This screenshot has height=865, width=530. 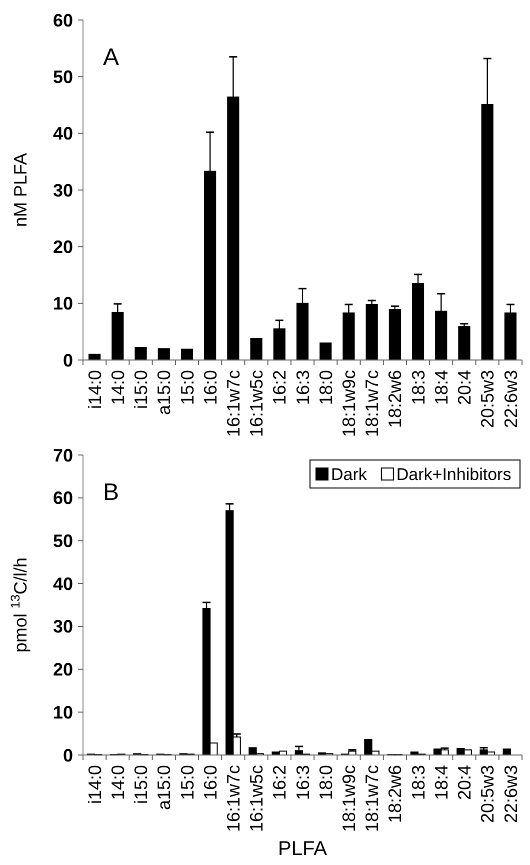 I want to click on y-tick-label: 70, so click(x=62, y=455).